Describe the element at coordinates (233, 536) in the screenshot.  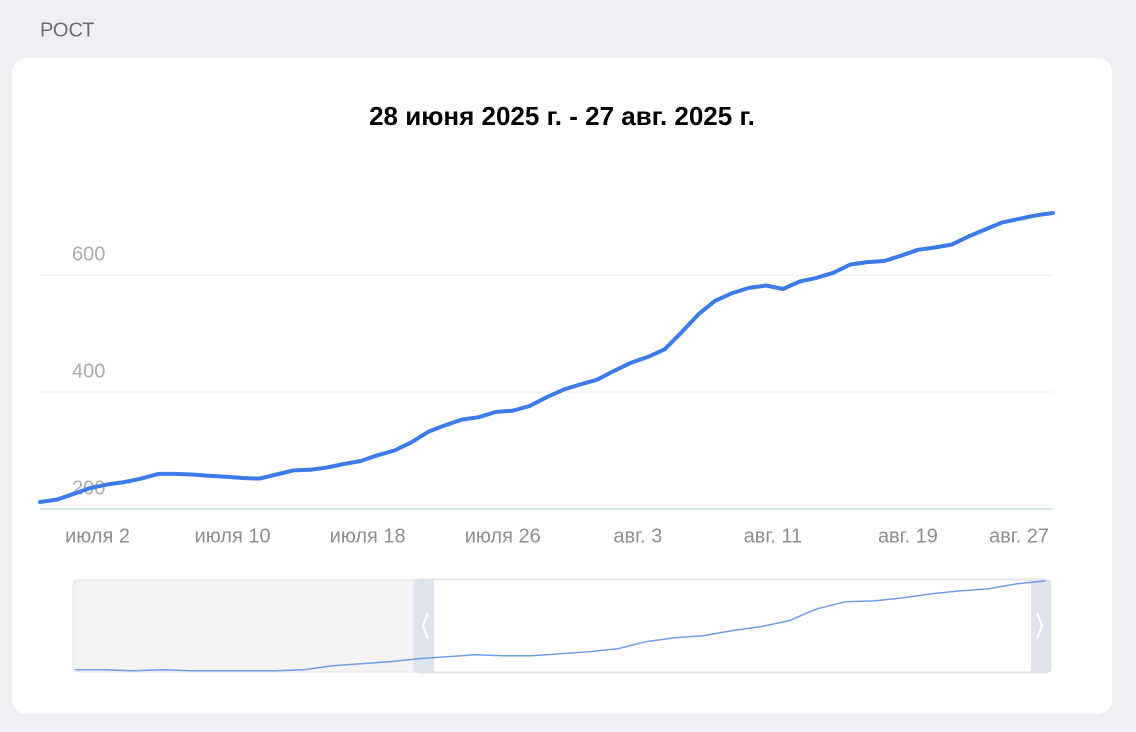
I see `x-tick-label: июля 10` at that location.